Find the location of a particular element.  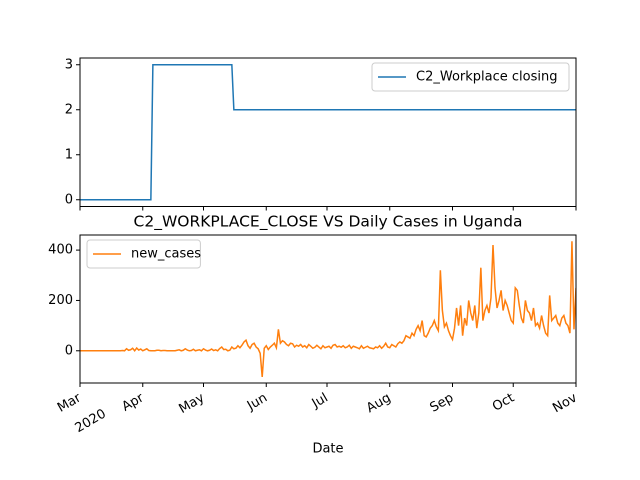

y-tick-label: 1 is located at coordinates (69, 154).